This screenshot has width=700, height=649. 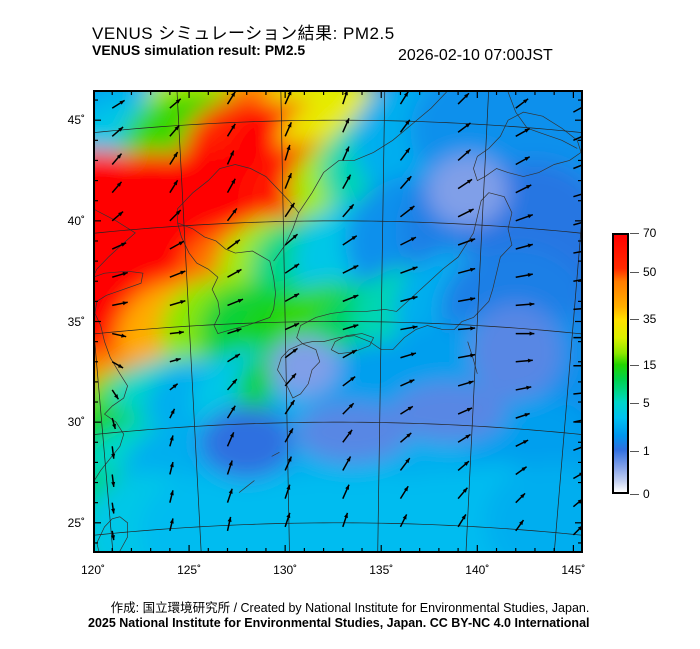 I want to click on colorbar-label-35: 35, so click(x=650, y=319).